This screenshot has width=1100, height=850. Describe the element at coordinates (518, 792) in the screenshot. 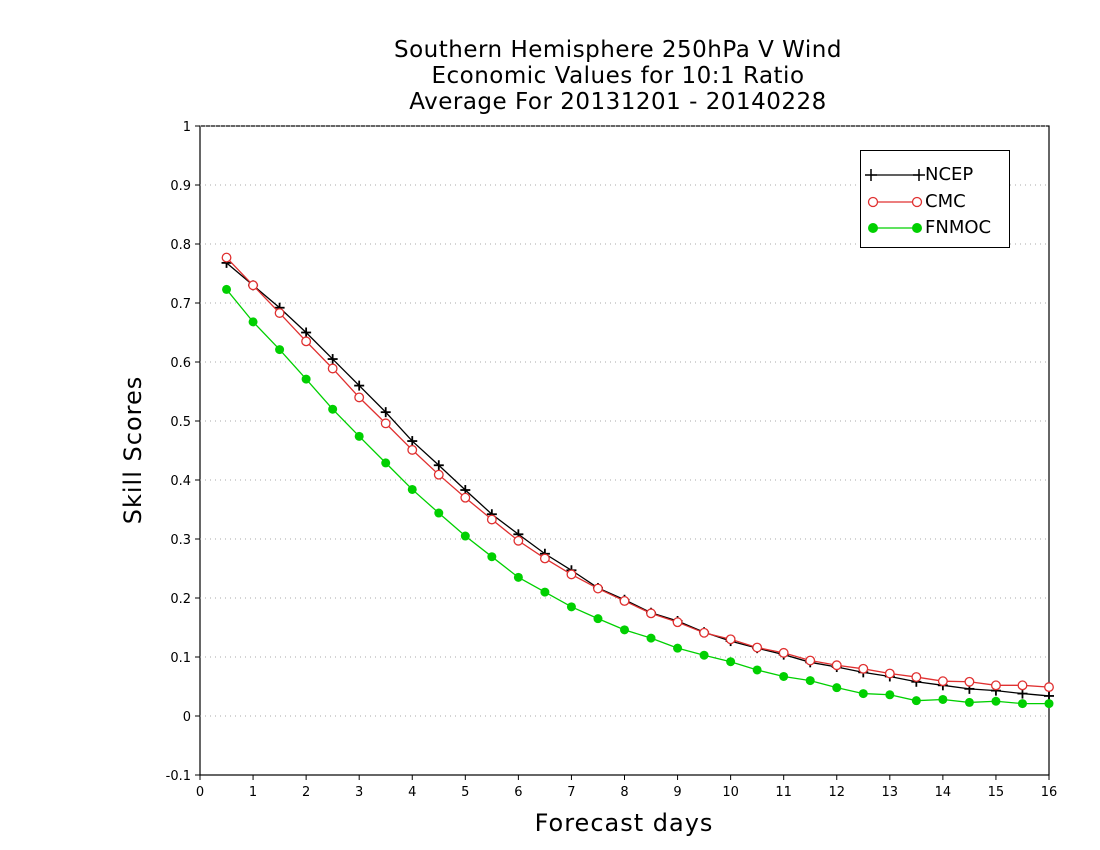

I see `x-tick-label: 6` at that location.